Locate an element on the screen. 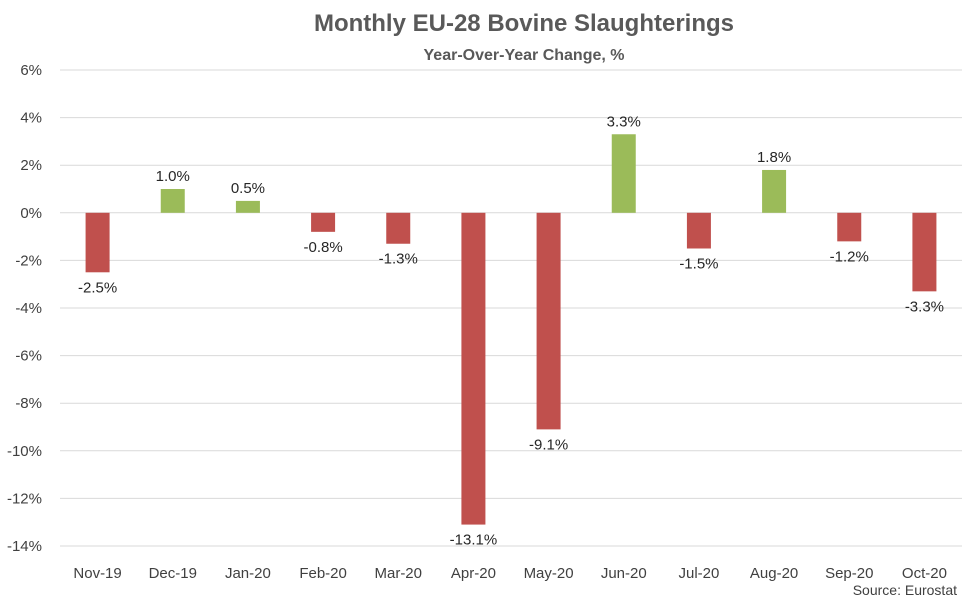 The width and height of the screenshot is (975, 601). data-label: 1.8% is located at coordinates (774, 157).